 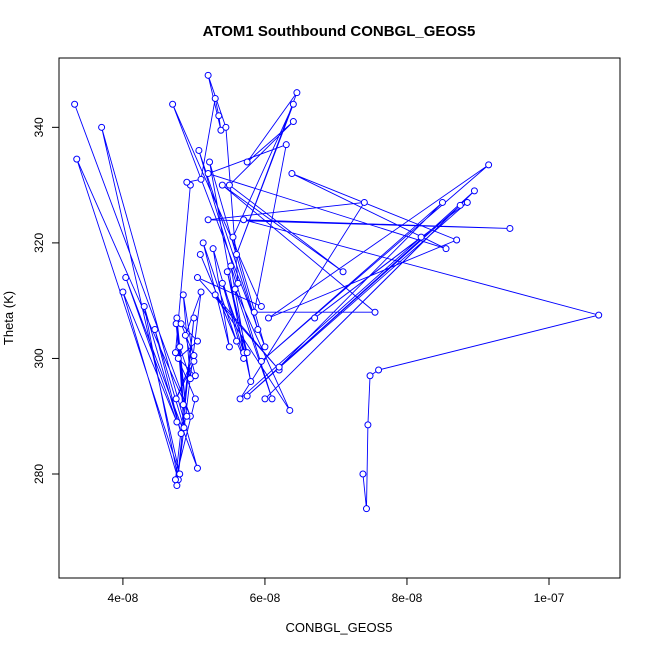 I want to click on y-tick-label: 320, so click(x=39, y=243).